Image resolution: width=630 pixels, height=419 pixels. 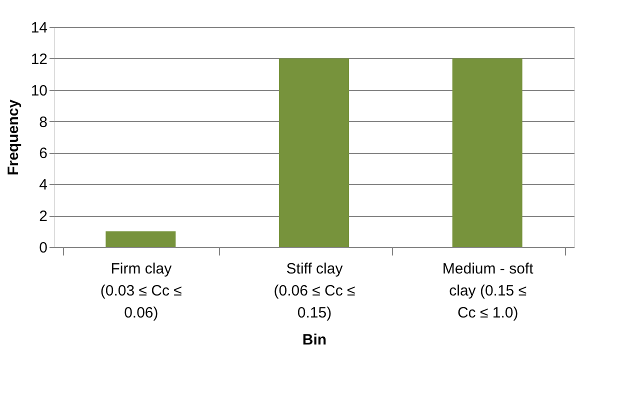 I want to click on y-tick-label: 0, so click(x=43, y=248).